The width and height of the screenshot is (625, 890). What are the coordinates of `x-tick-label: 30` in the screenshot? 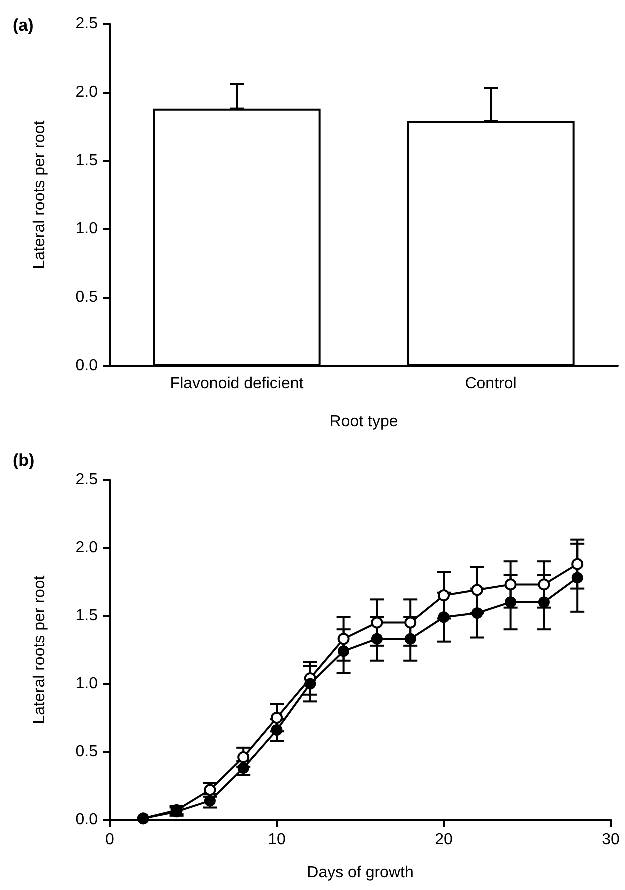 It's located at (611, 840).